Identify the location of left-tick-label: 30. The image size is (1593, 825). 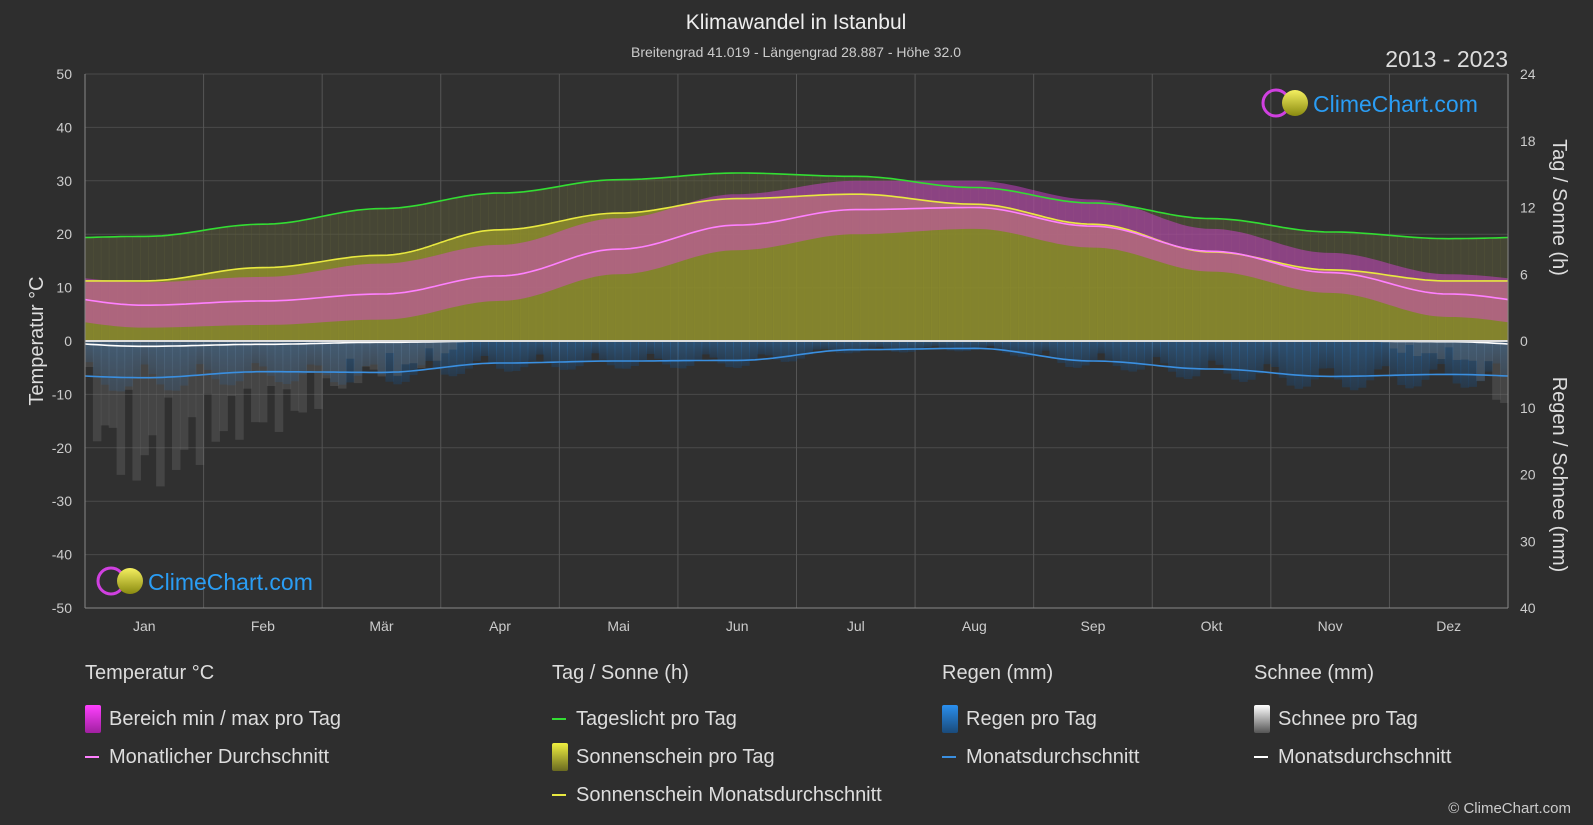
(64, 181).